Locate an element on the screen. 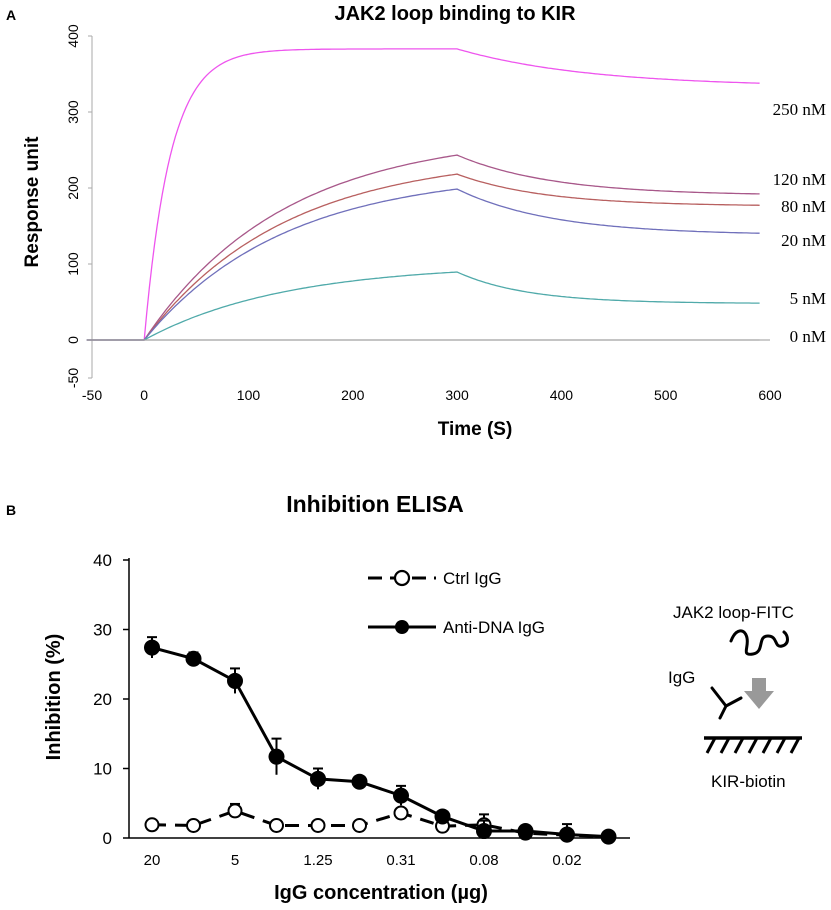 Image resolution: width=831 pixels, height=910 pixels. chart-b-ytick-label: 10 is located at coordinates (102, 769).